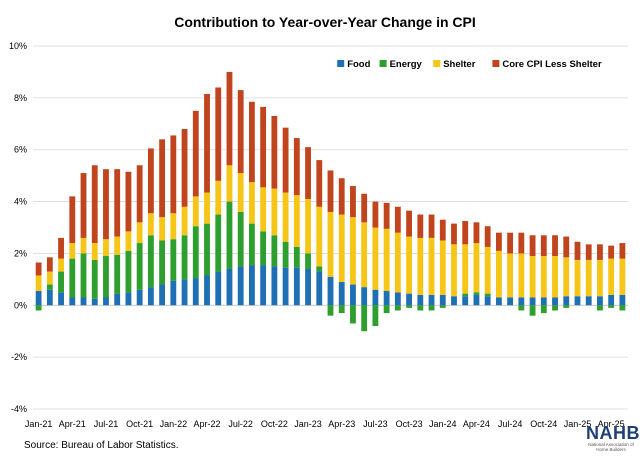  I want to click on legend-label: Shelter, so click(459, 64).